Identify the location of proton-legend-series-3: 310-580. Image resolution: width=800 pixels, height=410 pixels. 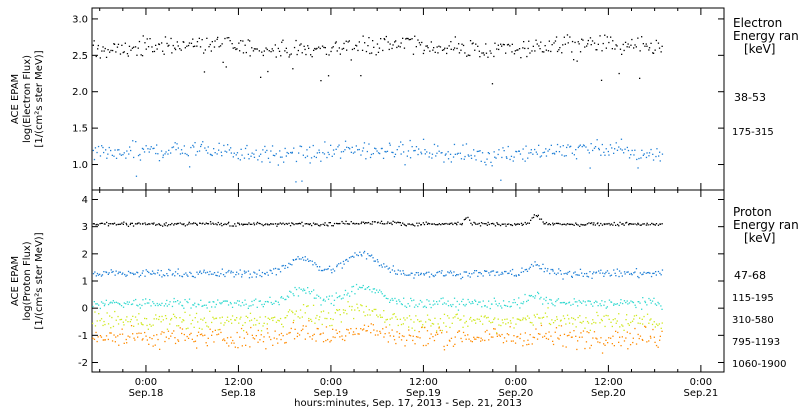
(753, 320).